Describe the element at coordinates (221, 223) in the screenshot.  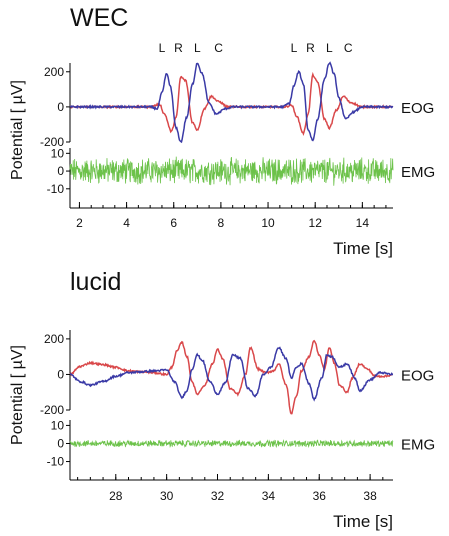
I see `x-tick-label: 8` at that location.